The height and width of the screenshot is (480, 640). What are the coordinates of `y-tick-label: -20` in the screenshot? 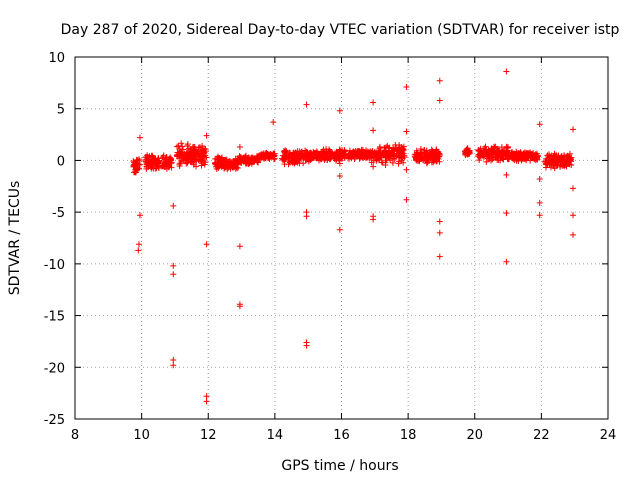 It's located at (54, 368).